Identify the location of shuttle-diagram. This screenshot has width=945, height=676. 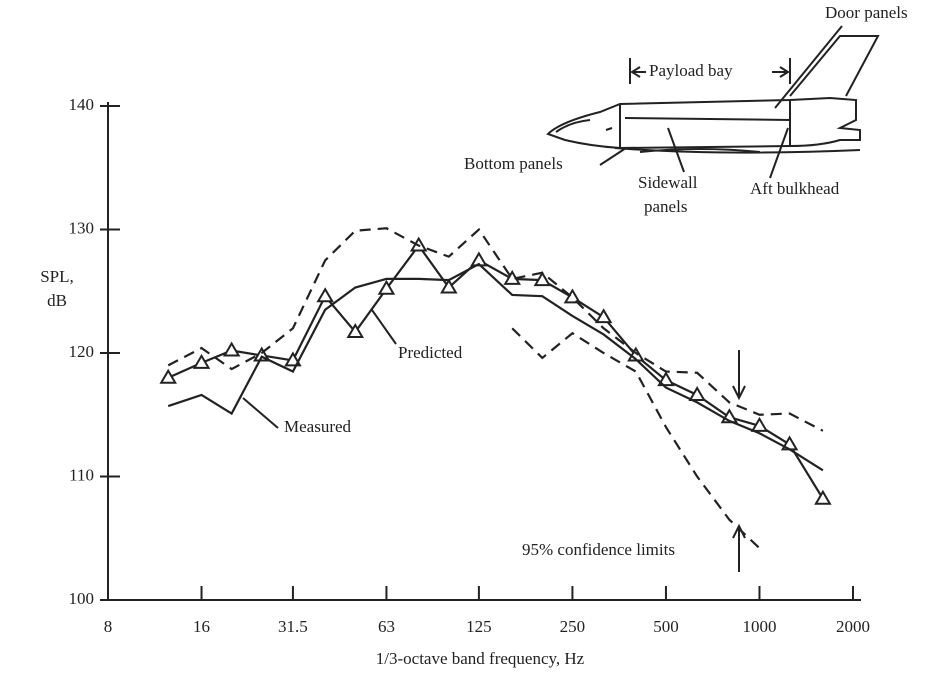
(713, 94).